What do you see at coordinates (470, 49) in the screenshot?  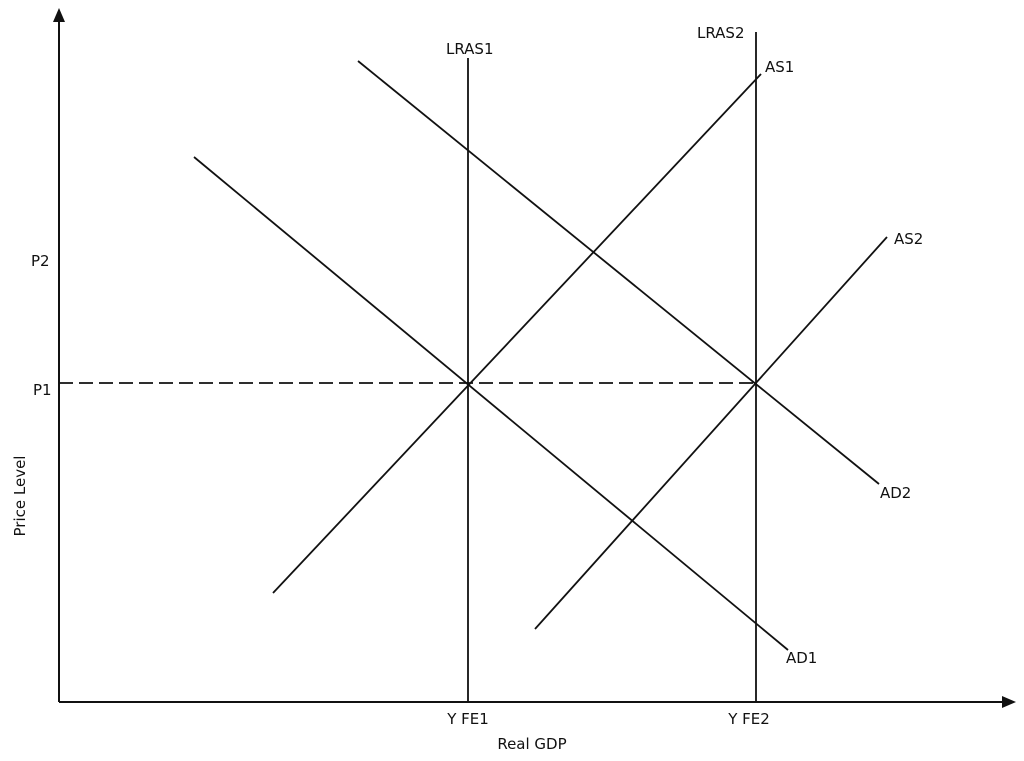 I see `lras1-label: LRAS1` at bounding box center [470, 49].